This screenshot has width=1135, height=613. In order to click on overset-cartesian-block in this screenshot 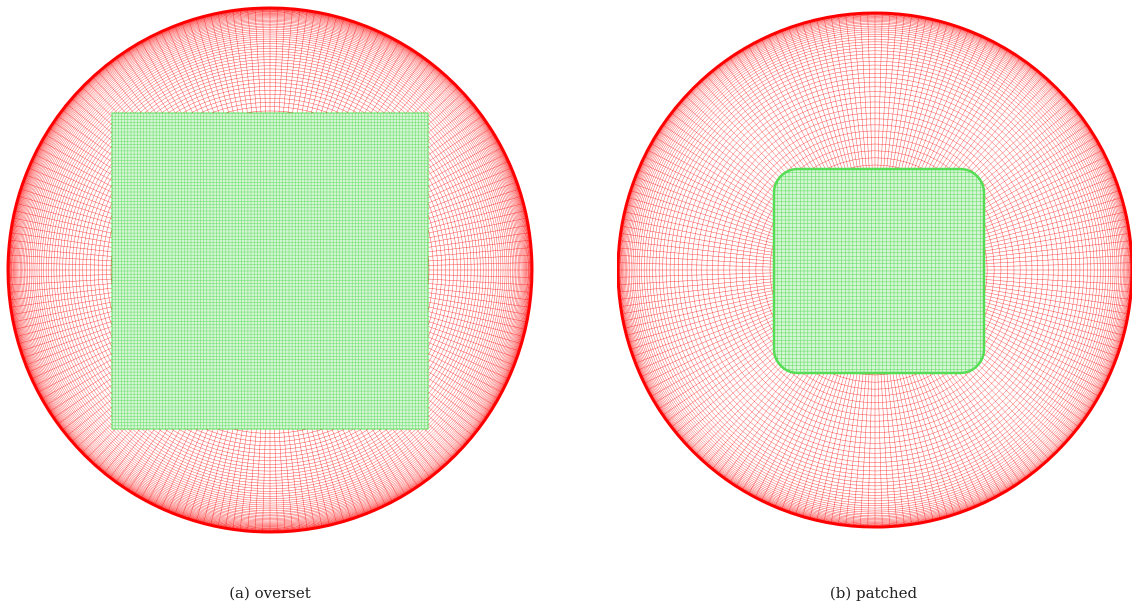, I will do `click(270, 271)`.